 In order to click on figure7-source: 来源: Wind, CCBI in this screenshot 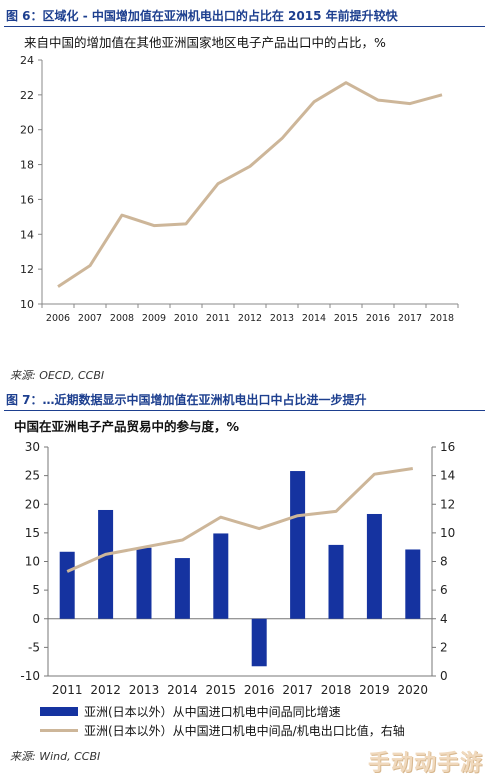, I will do `click(55, 756)`.